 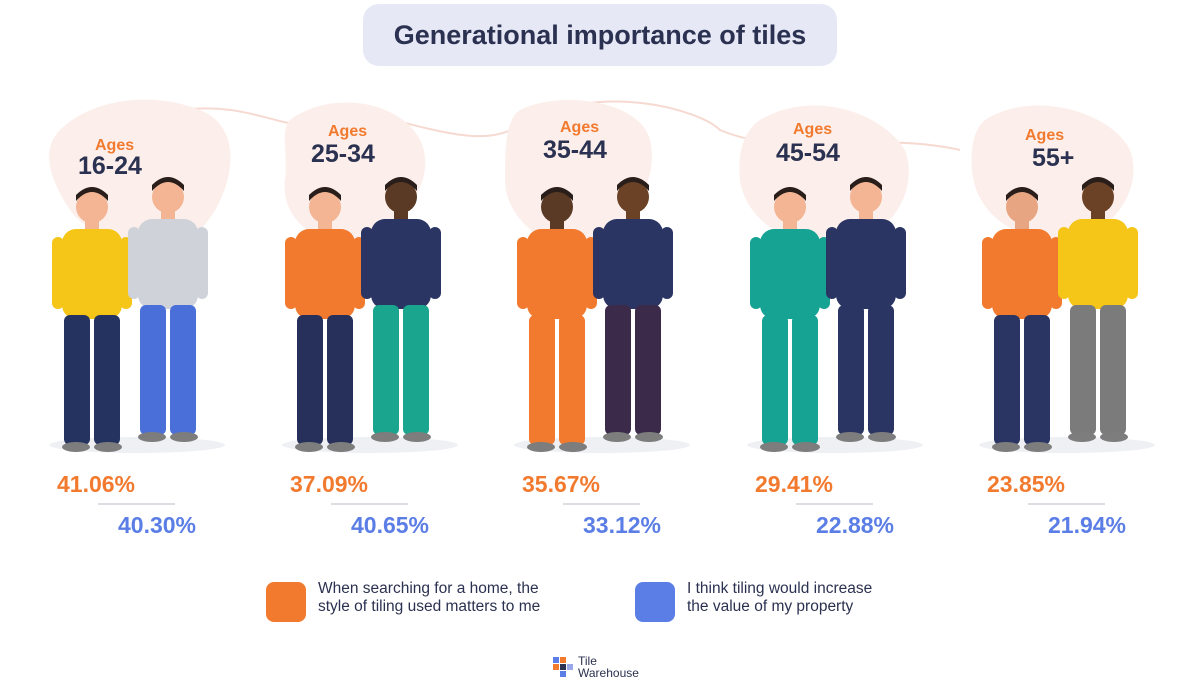 What do you see at coordinates (1087, 525) in the screenshot?
I see `value-label-value: 21.94%` at bounding box center [1087, 525].